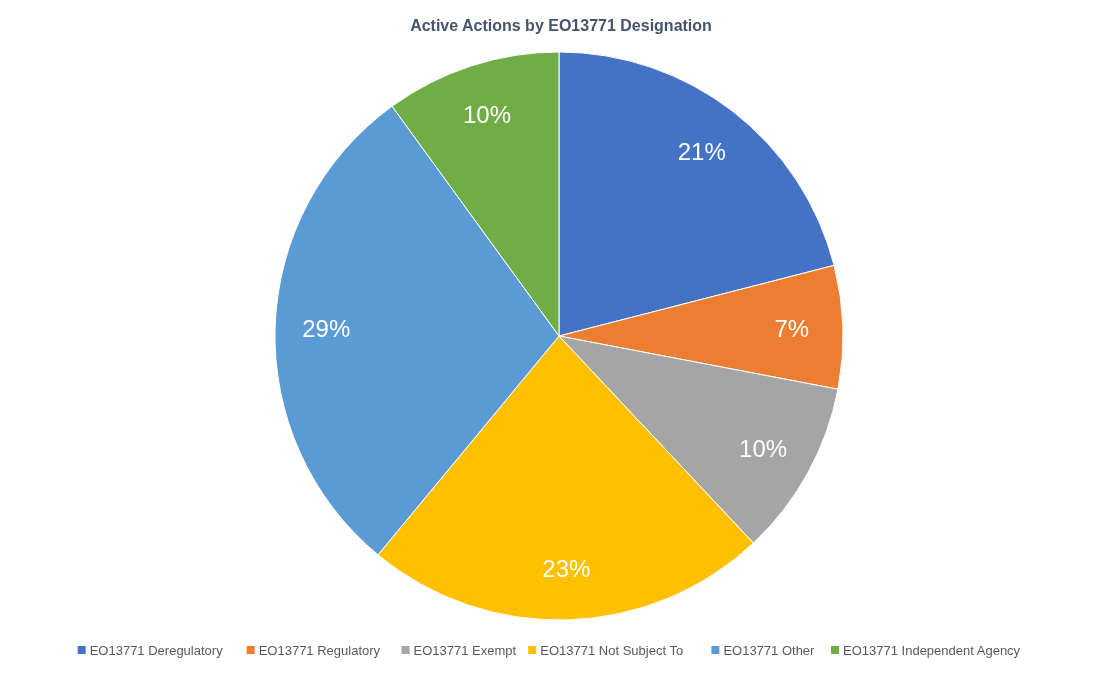 The height and width of the screenshot is (673, 1120). I want to click on data-label: 23%, so click(566, 569).